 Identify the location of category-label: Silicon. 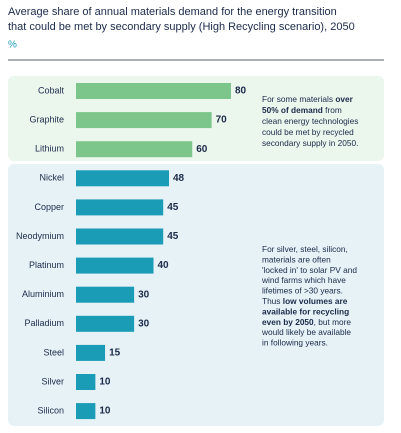
(50, 410).